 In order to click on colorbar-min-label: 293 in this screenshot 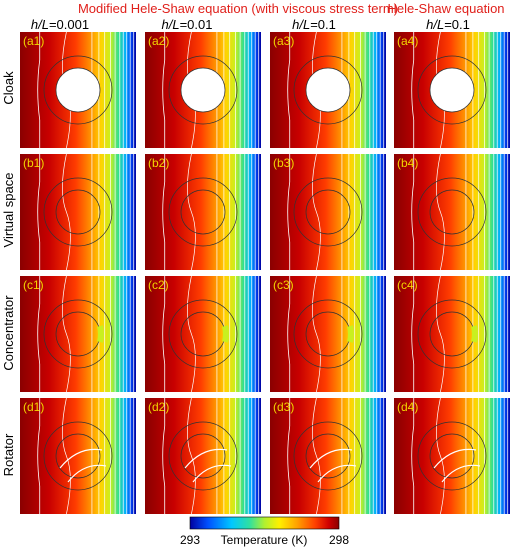, I will do `click(190, 540)`.